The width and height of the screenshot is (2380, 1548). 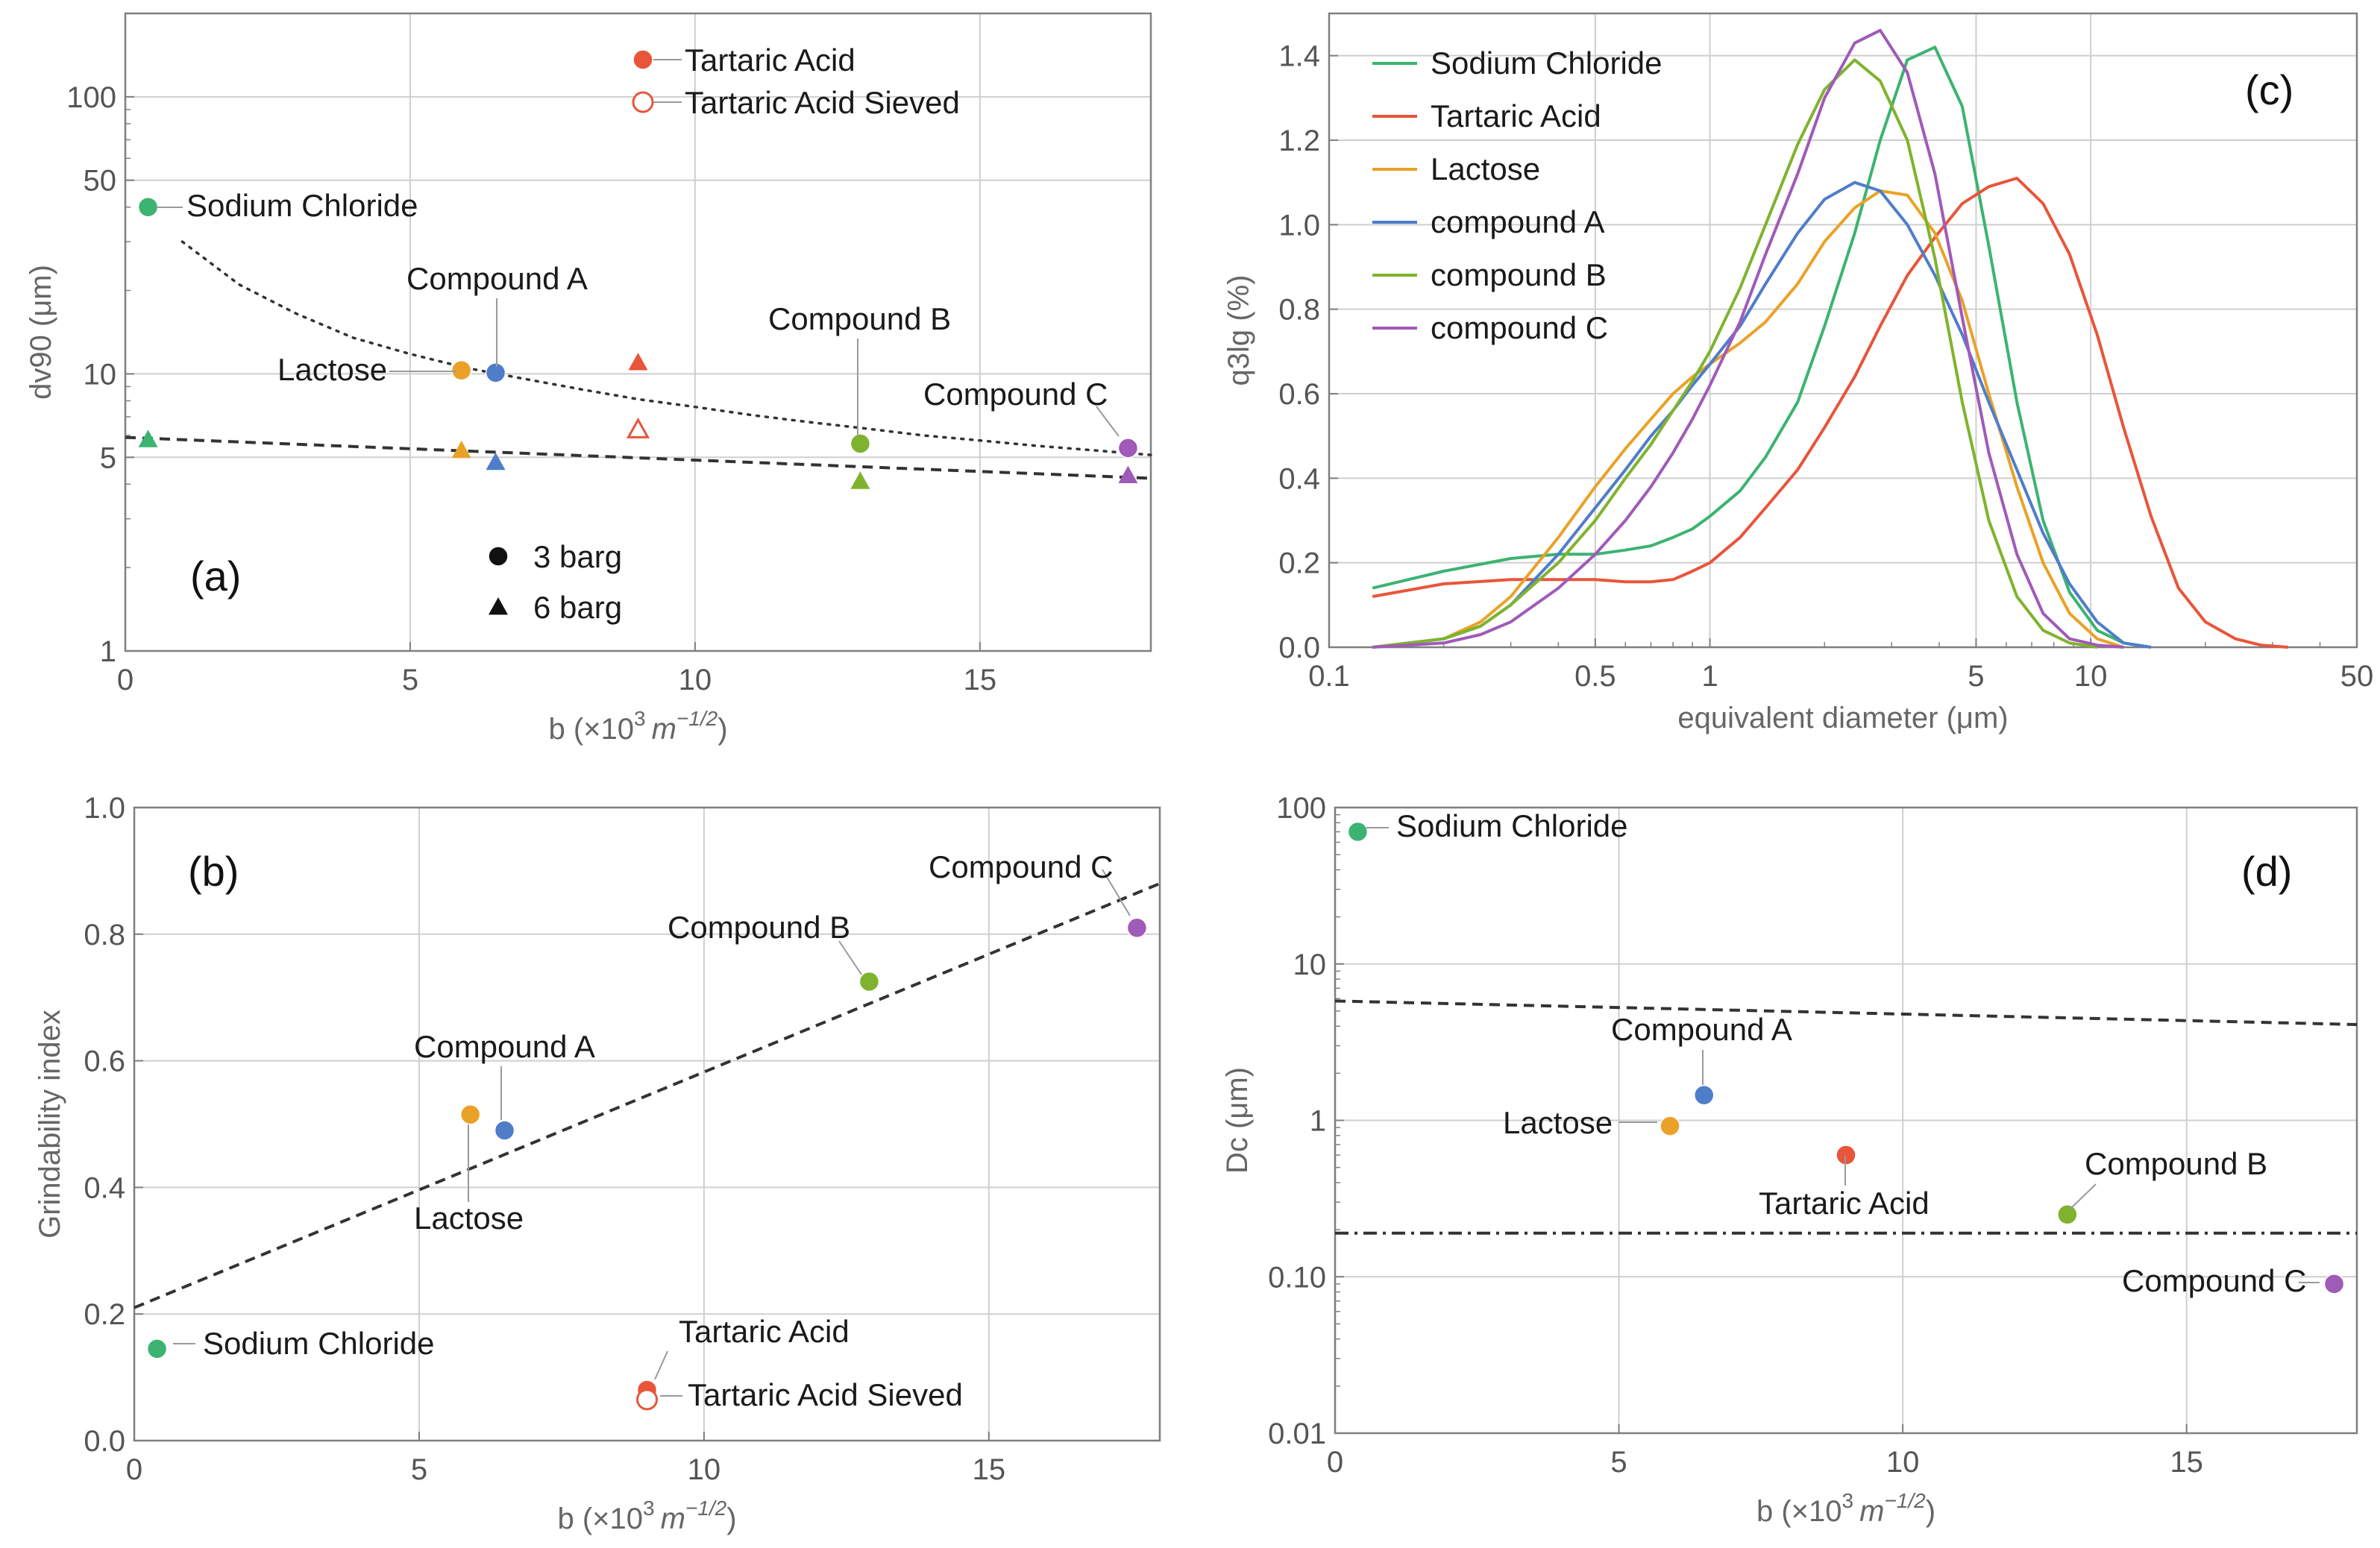 What do you see at coordinates (1670, 1126) in the screenshot?
I see `panel-d-point-lactose` at bounding box center [1670, 1126].